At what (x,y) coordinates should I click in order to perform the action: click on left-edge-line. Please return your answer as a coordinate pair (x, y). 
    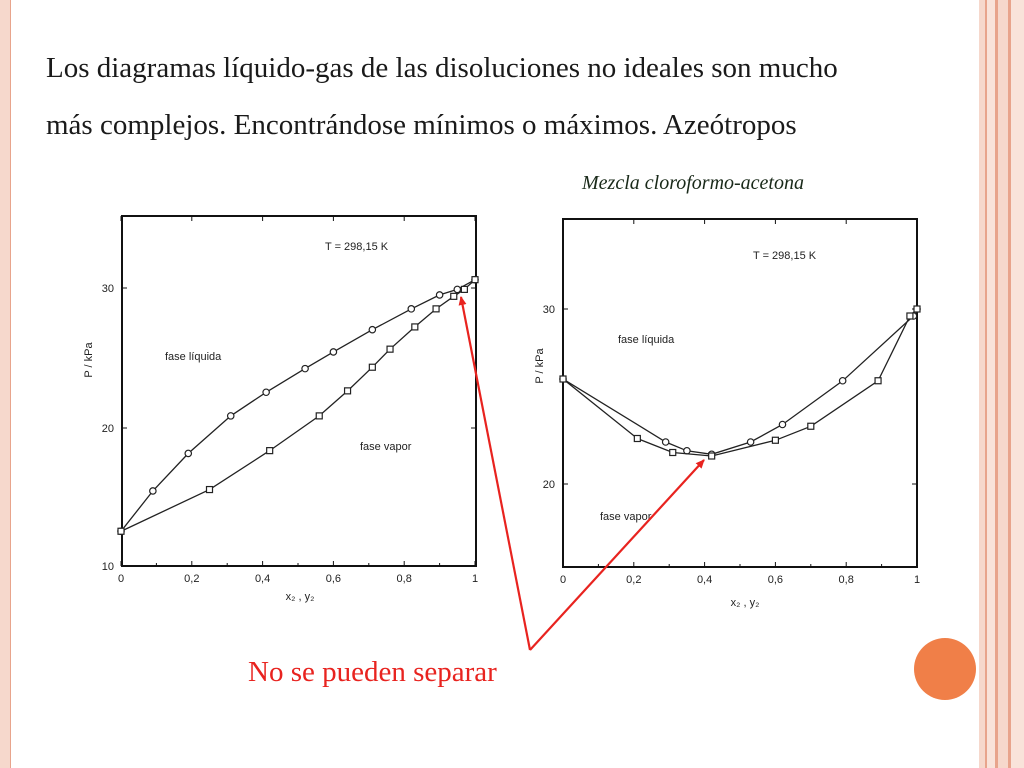
    Looking at the image, I should click on (10, 384).